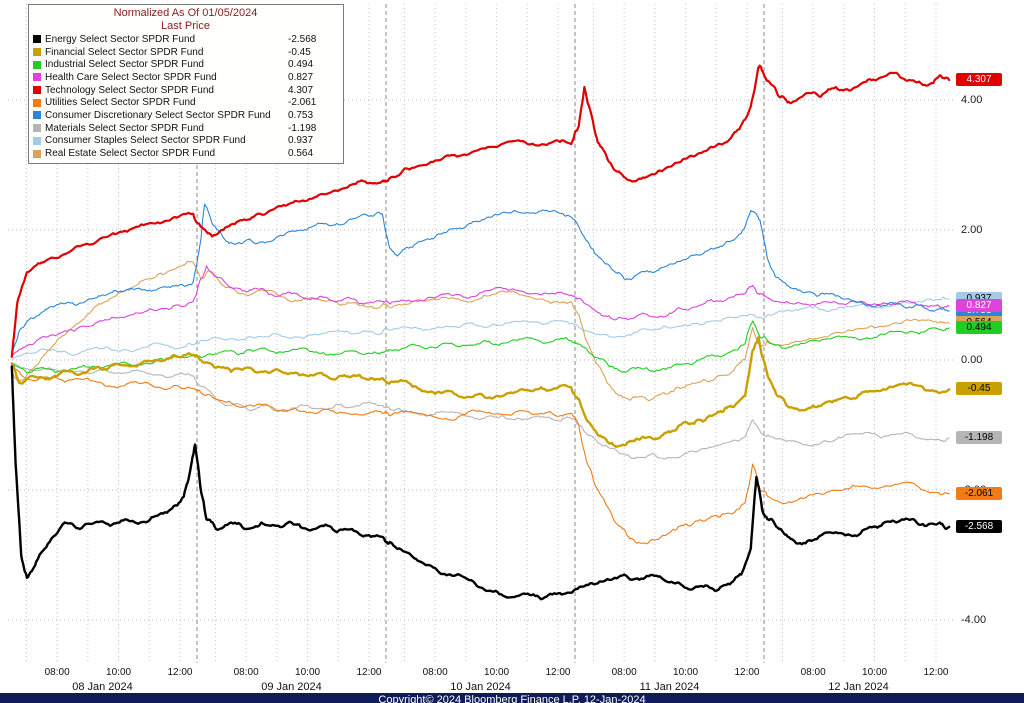 This screenshot has width=1024, height=703. Describe the element at coordinates (120, 39) in the screenshot. I see `legend-label: Energy Select Sector SPDR Fund` at that location.